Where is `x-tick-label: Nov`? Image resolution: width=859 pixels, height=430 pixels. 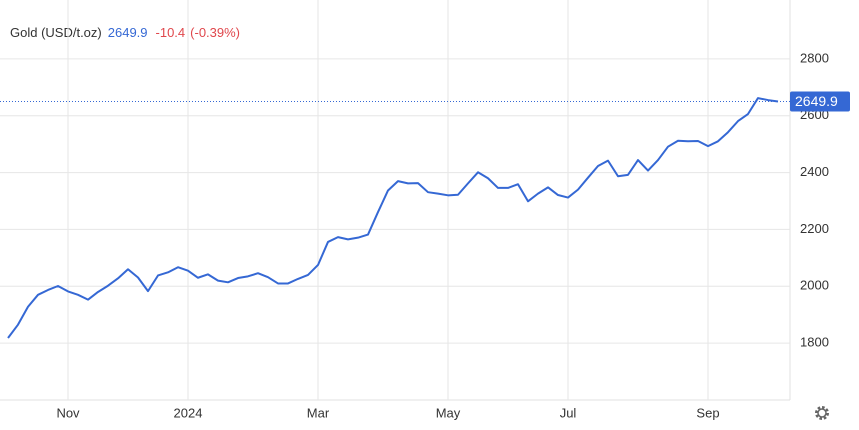 x-tick-label: Nov is located at coordinates (68, 412).